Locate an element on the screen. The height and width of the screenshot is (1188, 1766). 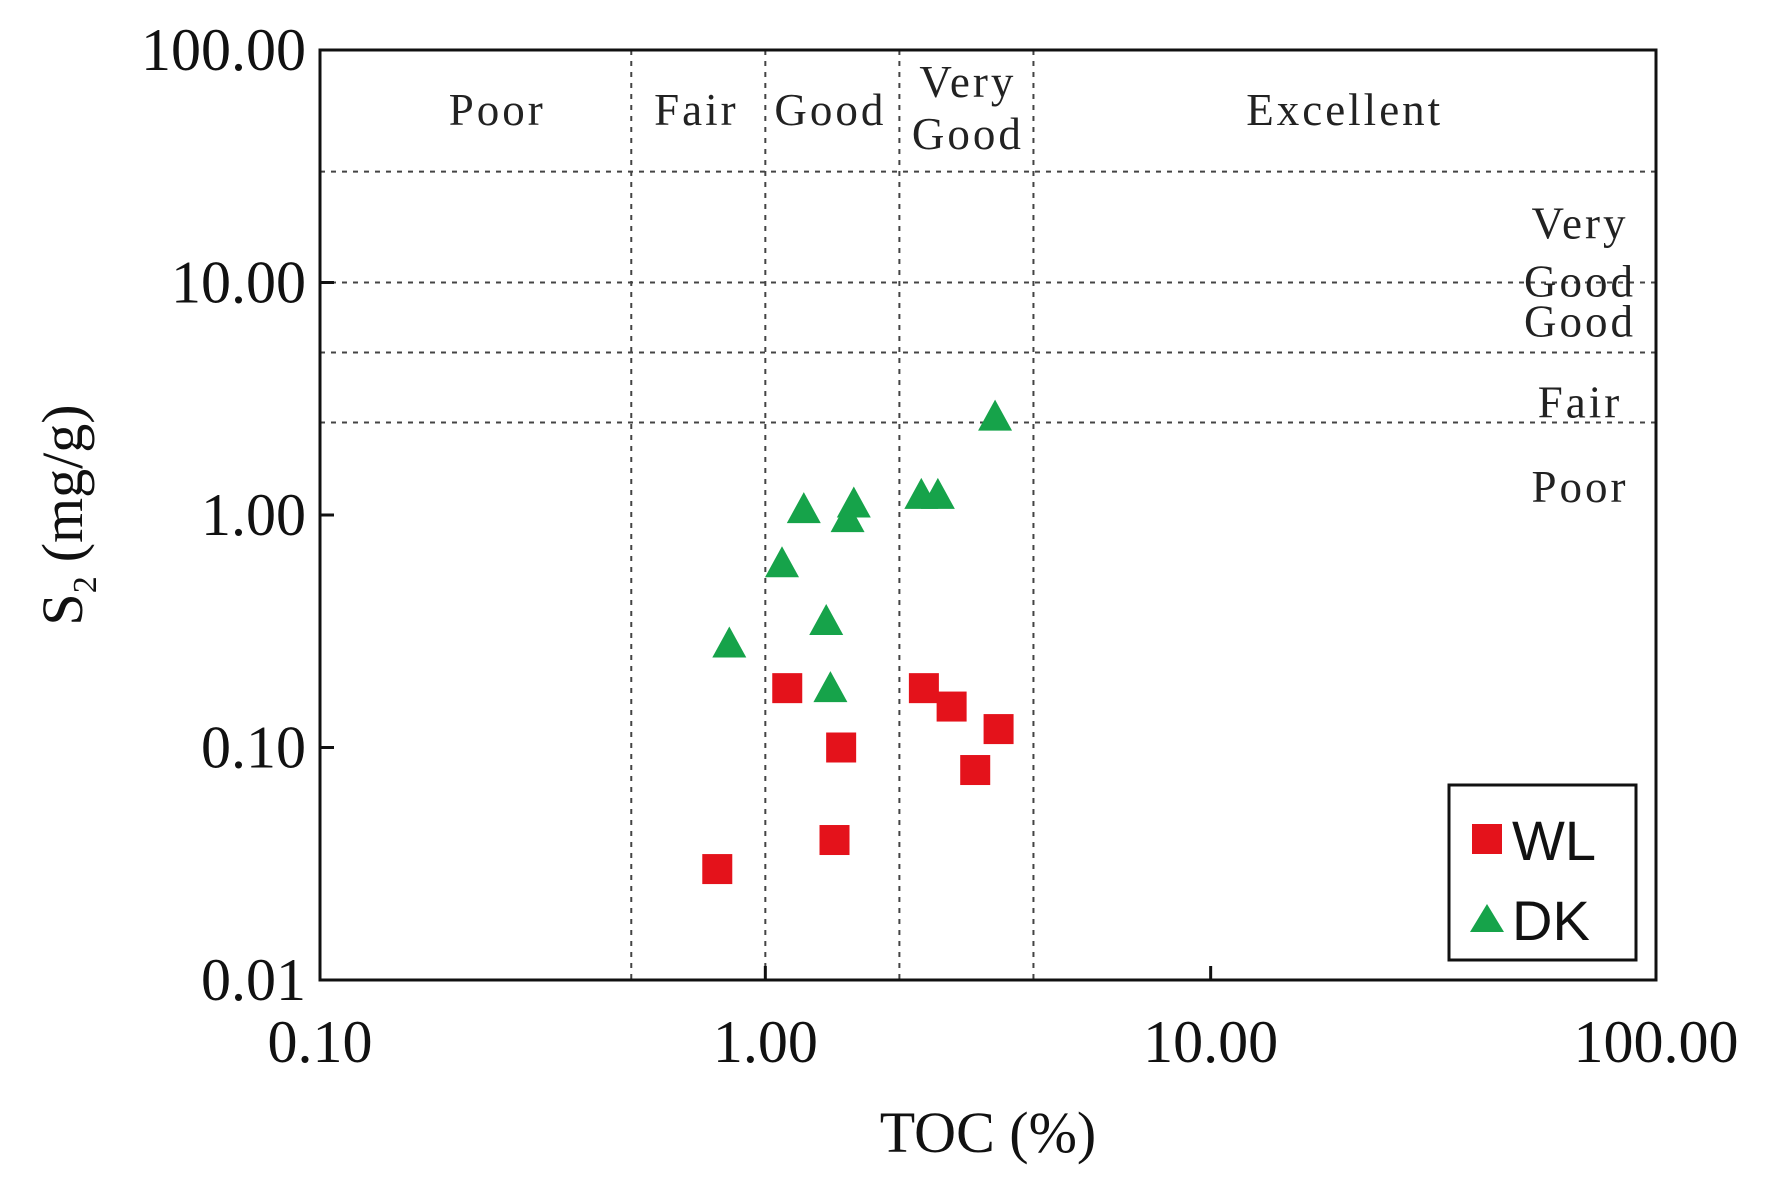
legend: WL DK is located at coordinates (1542, 872).